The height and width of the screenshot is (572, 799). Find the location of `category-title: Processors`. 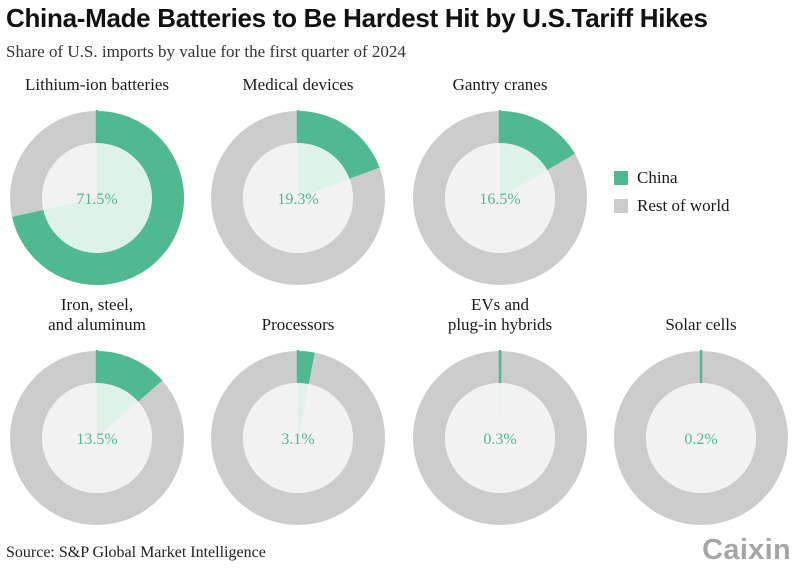

category-title: Processors is located at coordinates (298, 324).